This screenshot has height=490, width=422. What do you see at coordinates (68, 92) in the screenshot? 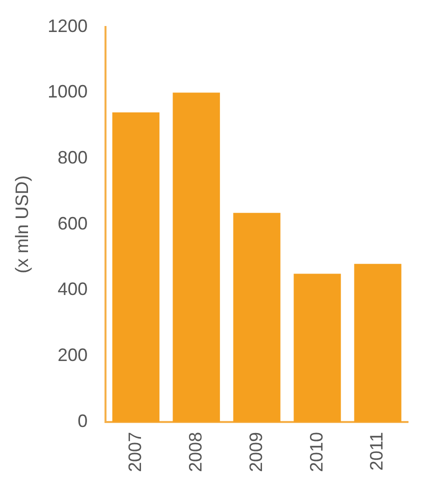
I see `y-tick-label: 1000` at bounding box center [68, 92].